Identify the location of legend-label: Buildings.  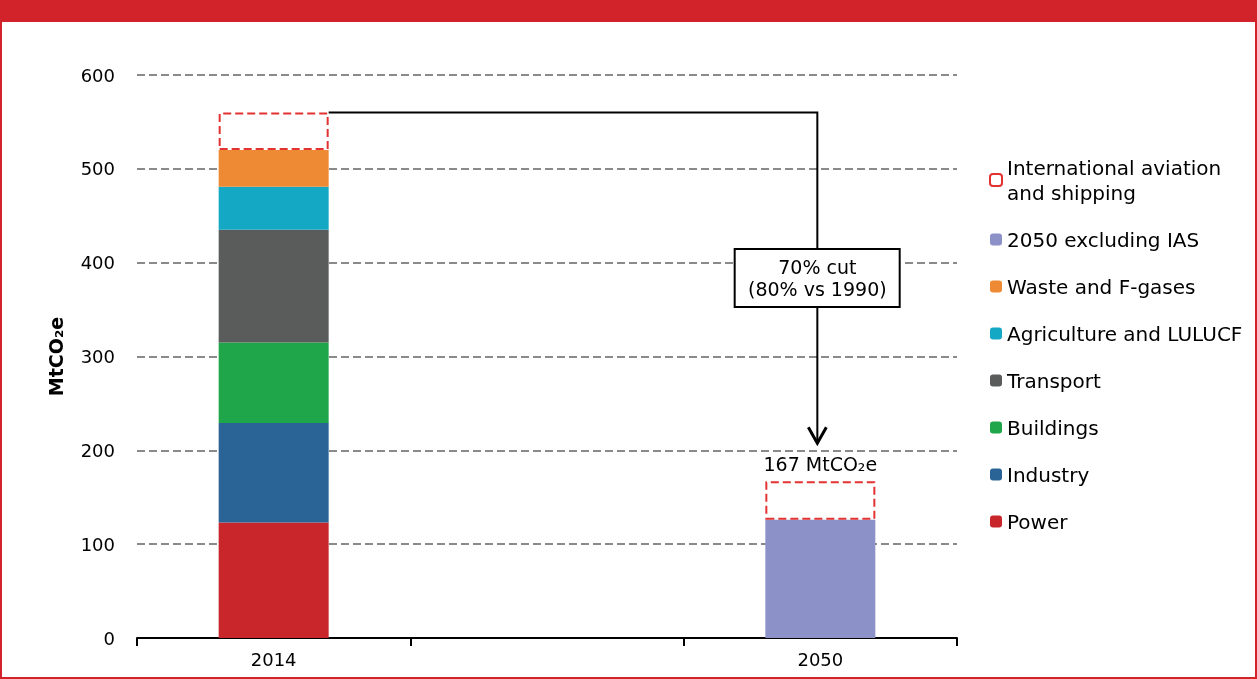
(1053, 427).